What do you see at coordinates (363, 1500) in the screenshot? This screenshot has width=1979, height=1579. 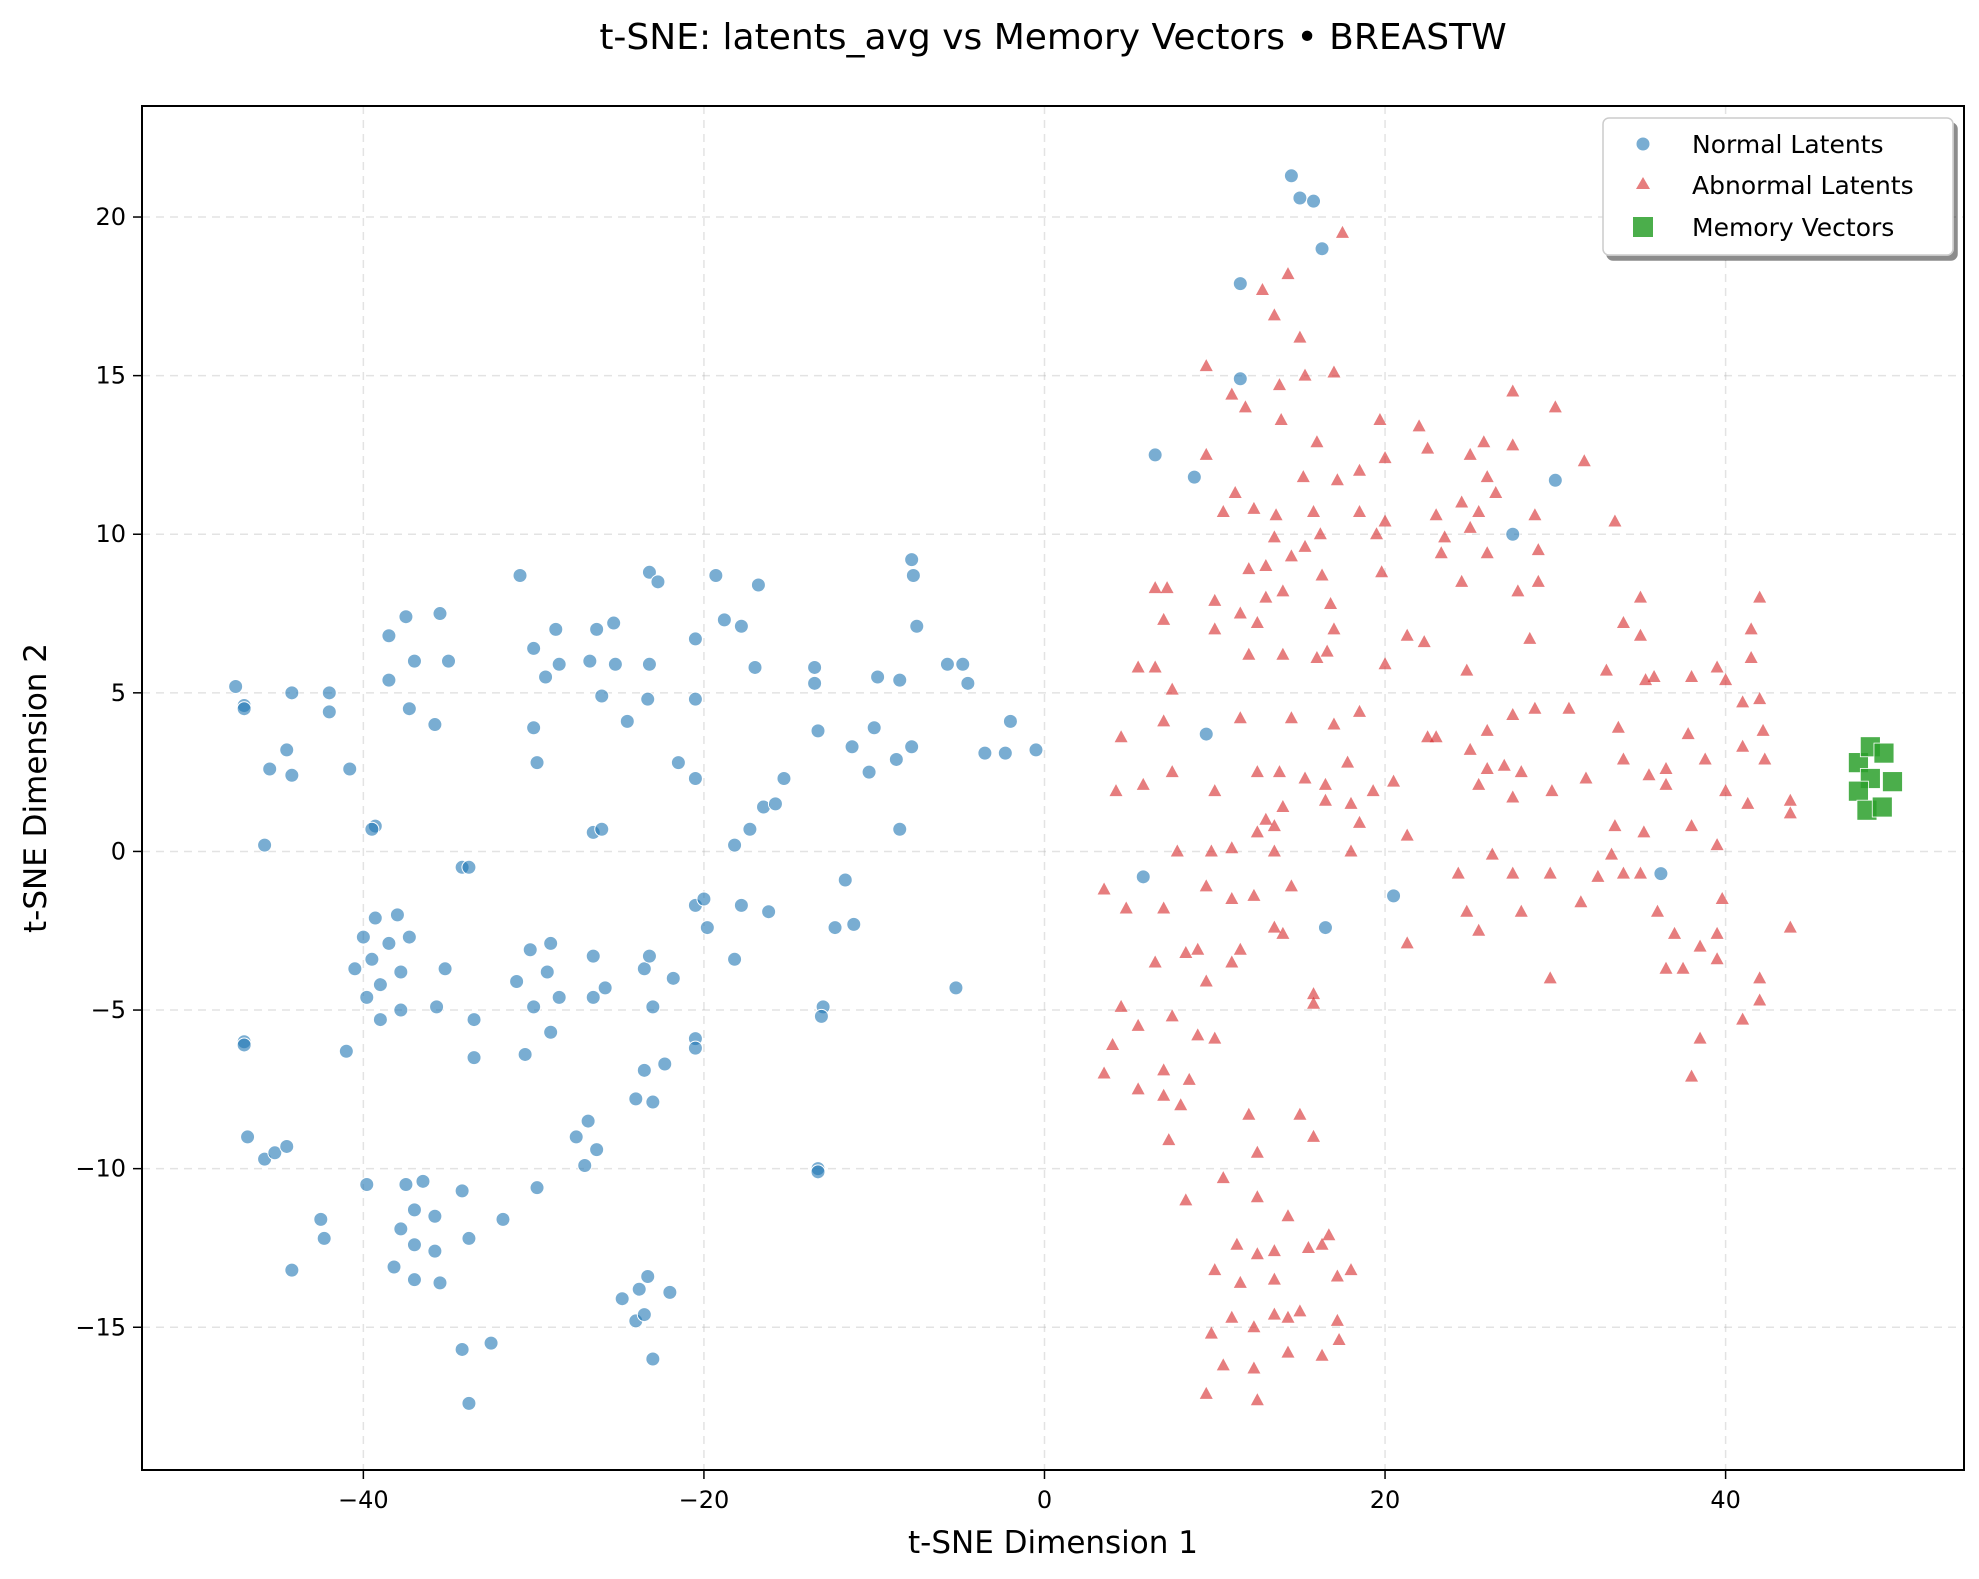 I see `x-tick-label: −40` at bounding box center [363, 1500].